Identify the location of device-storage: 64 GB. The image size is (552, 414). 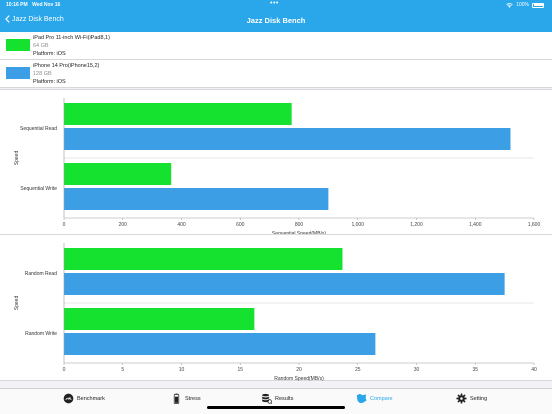
(41, 46).